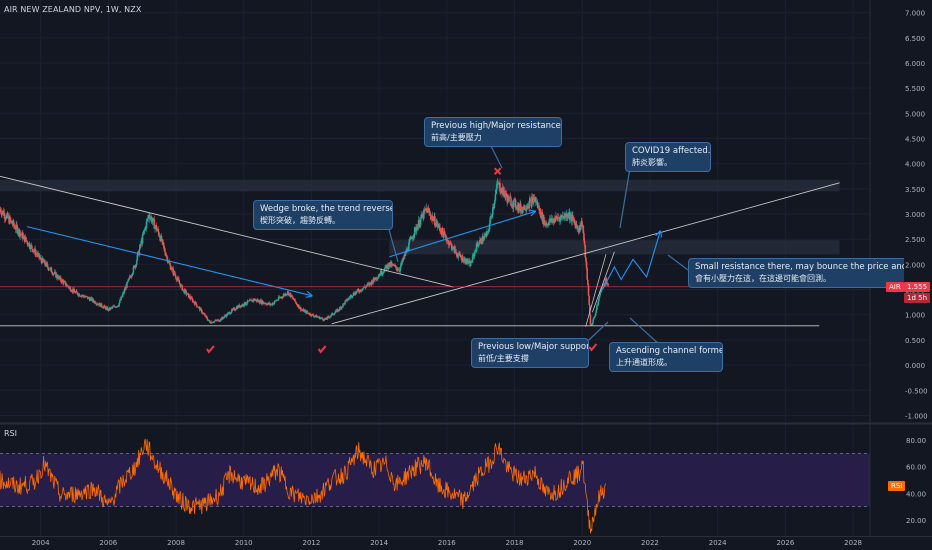 The image size is (932, 550). Describe the element at coordinates (312, 543) in the screenshot. I see `time-tick-label: 2012` at that location.